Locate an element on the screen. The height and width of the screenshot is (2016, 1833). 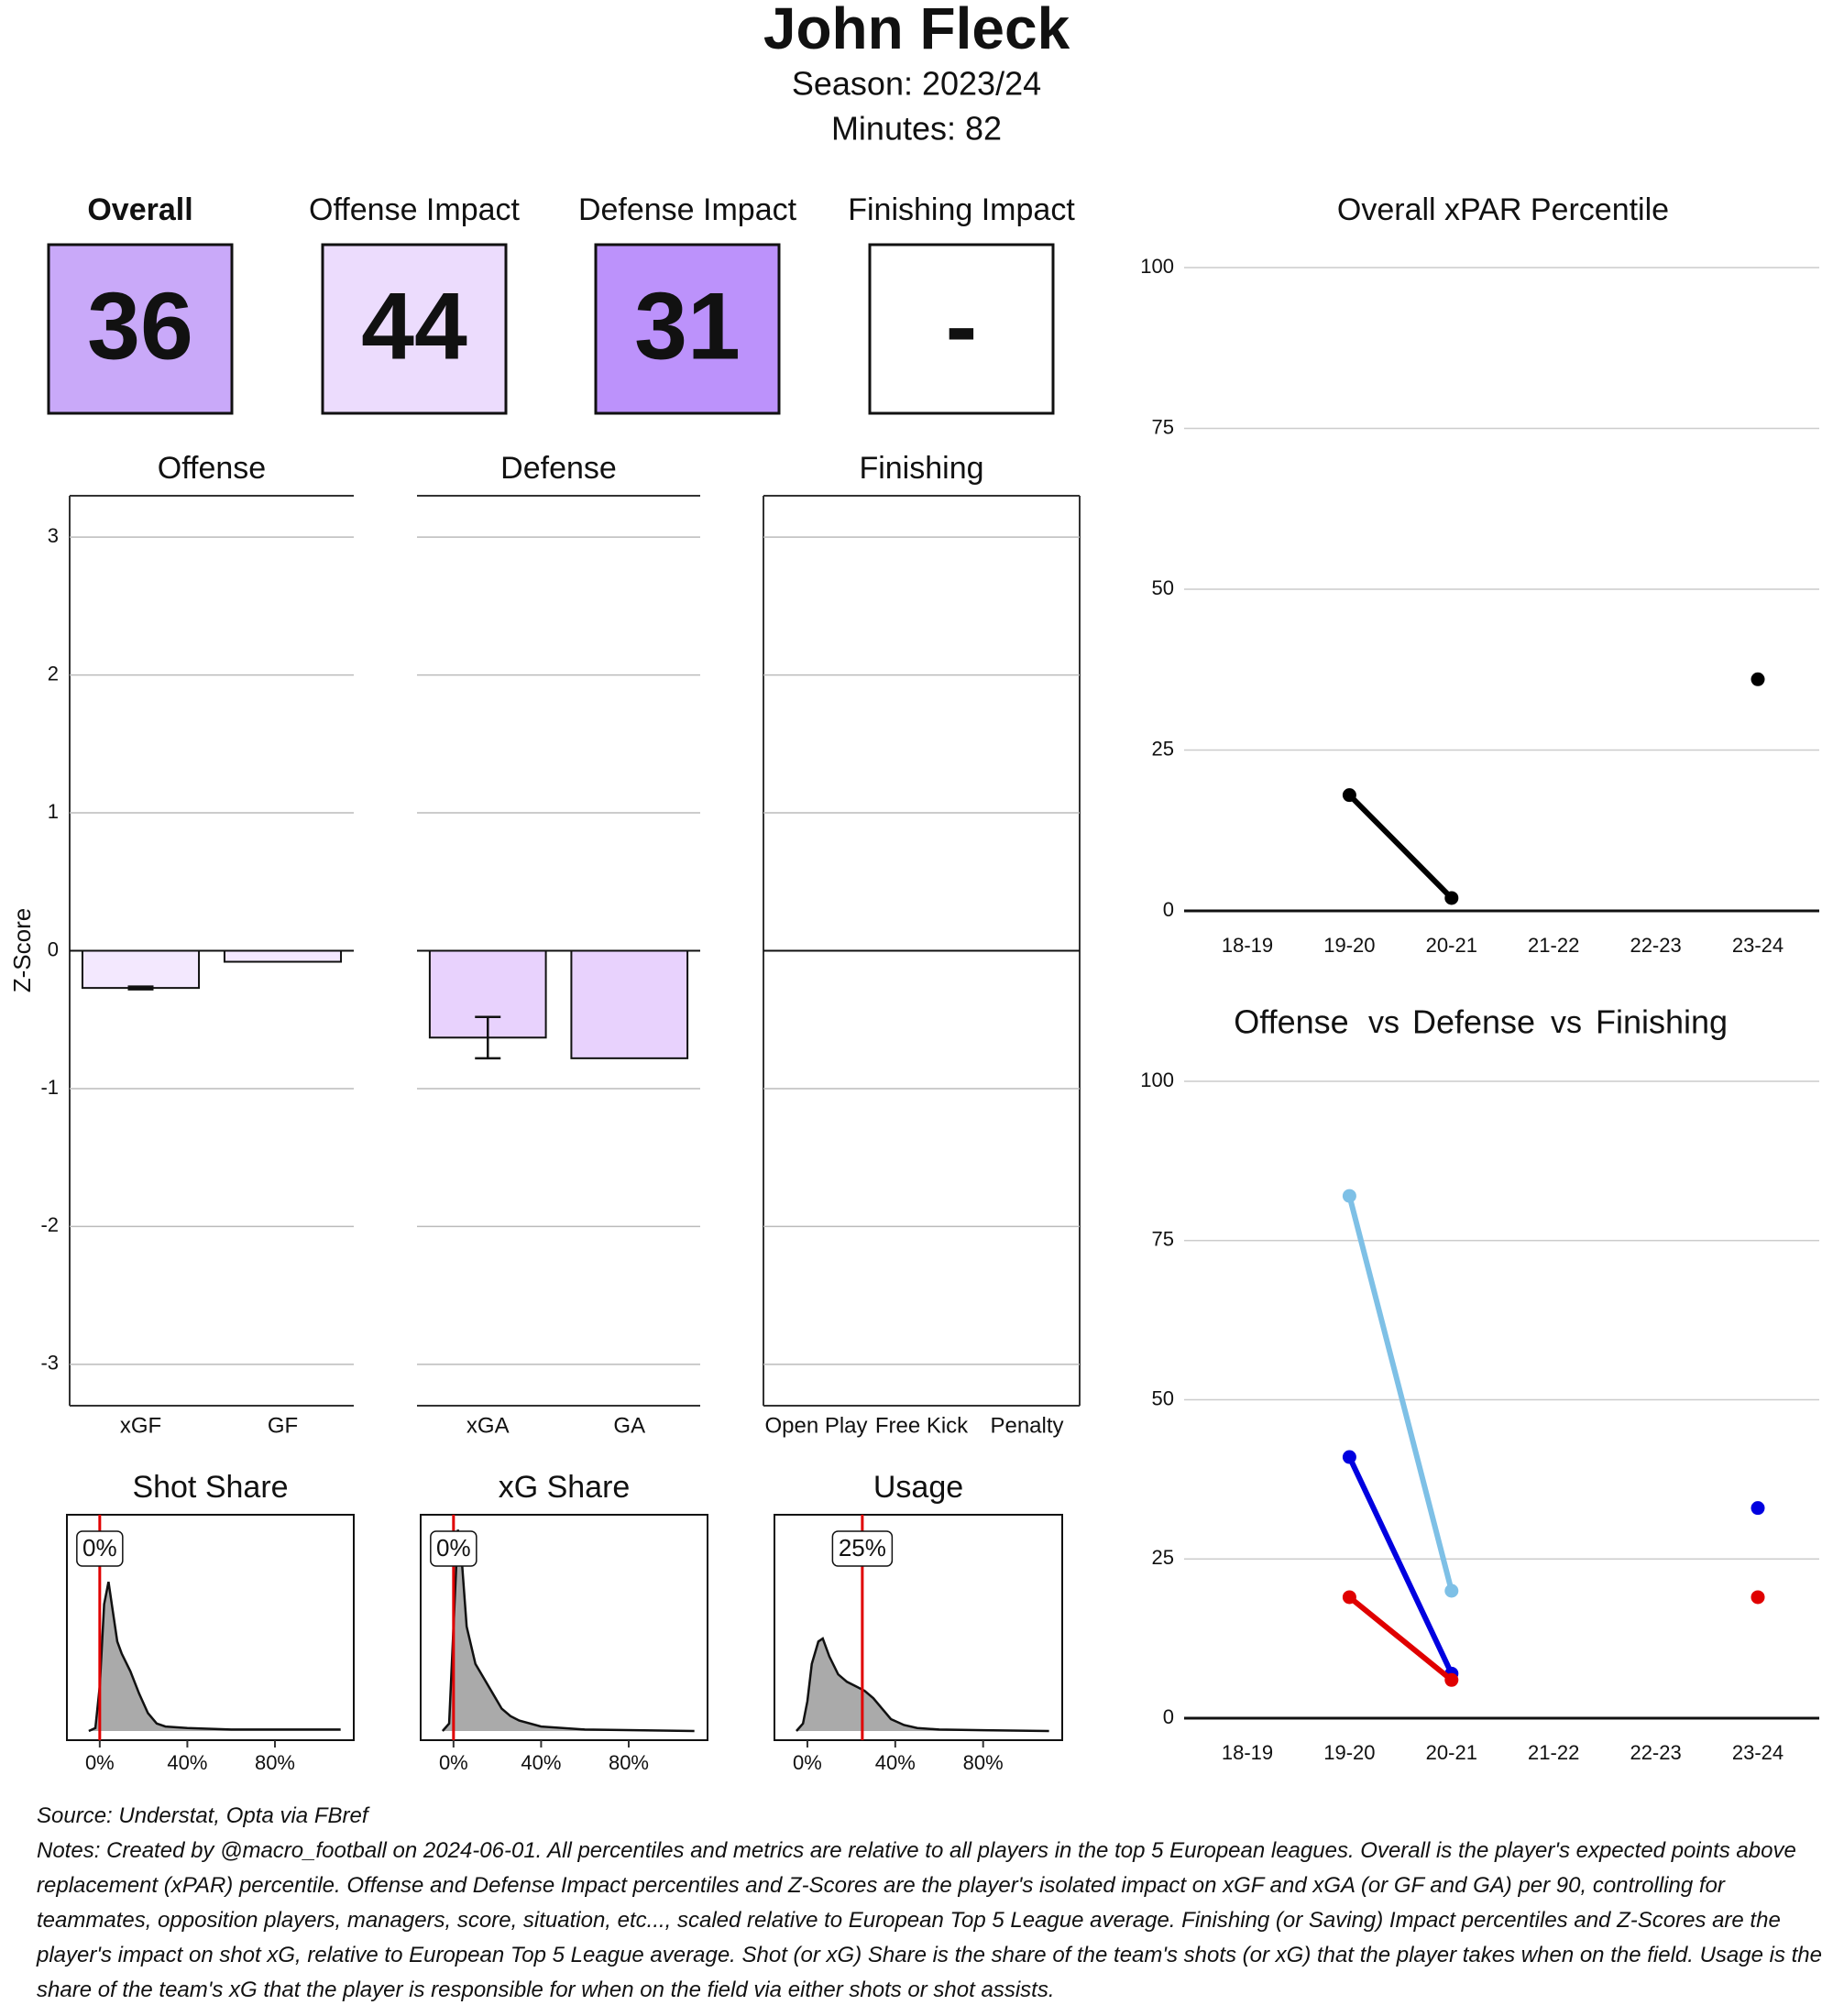
impact-label: Finishing Impact is located at coordinates (961, 209).